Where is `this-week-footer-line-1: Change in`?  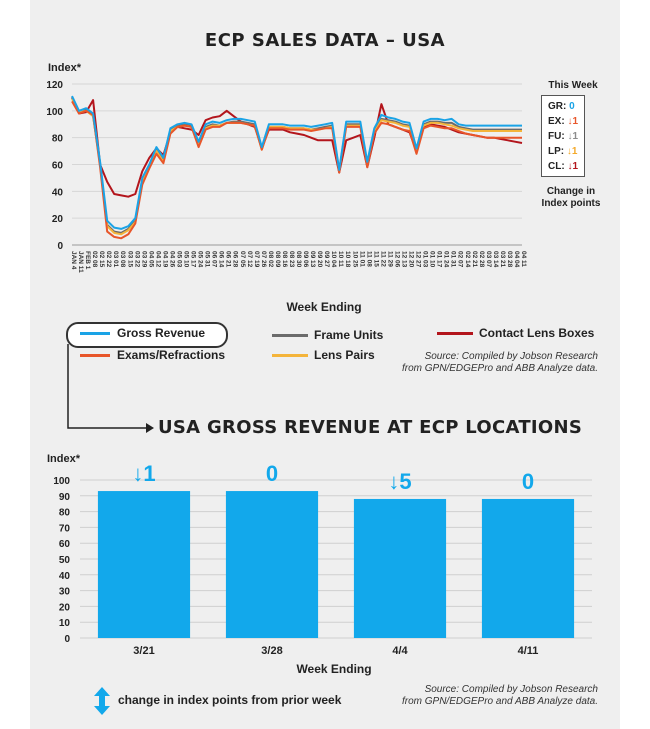 this-week-footer-line-1: Change in is located at coordinates (571, 191).